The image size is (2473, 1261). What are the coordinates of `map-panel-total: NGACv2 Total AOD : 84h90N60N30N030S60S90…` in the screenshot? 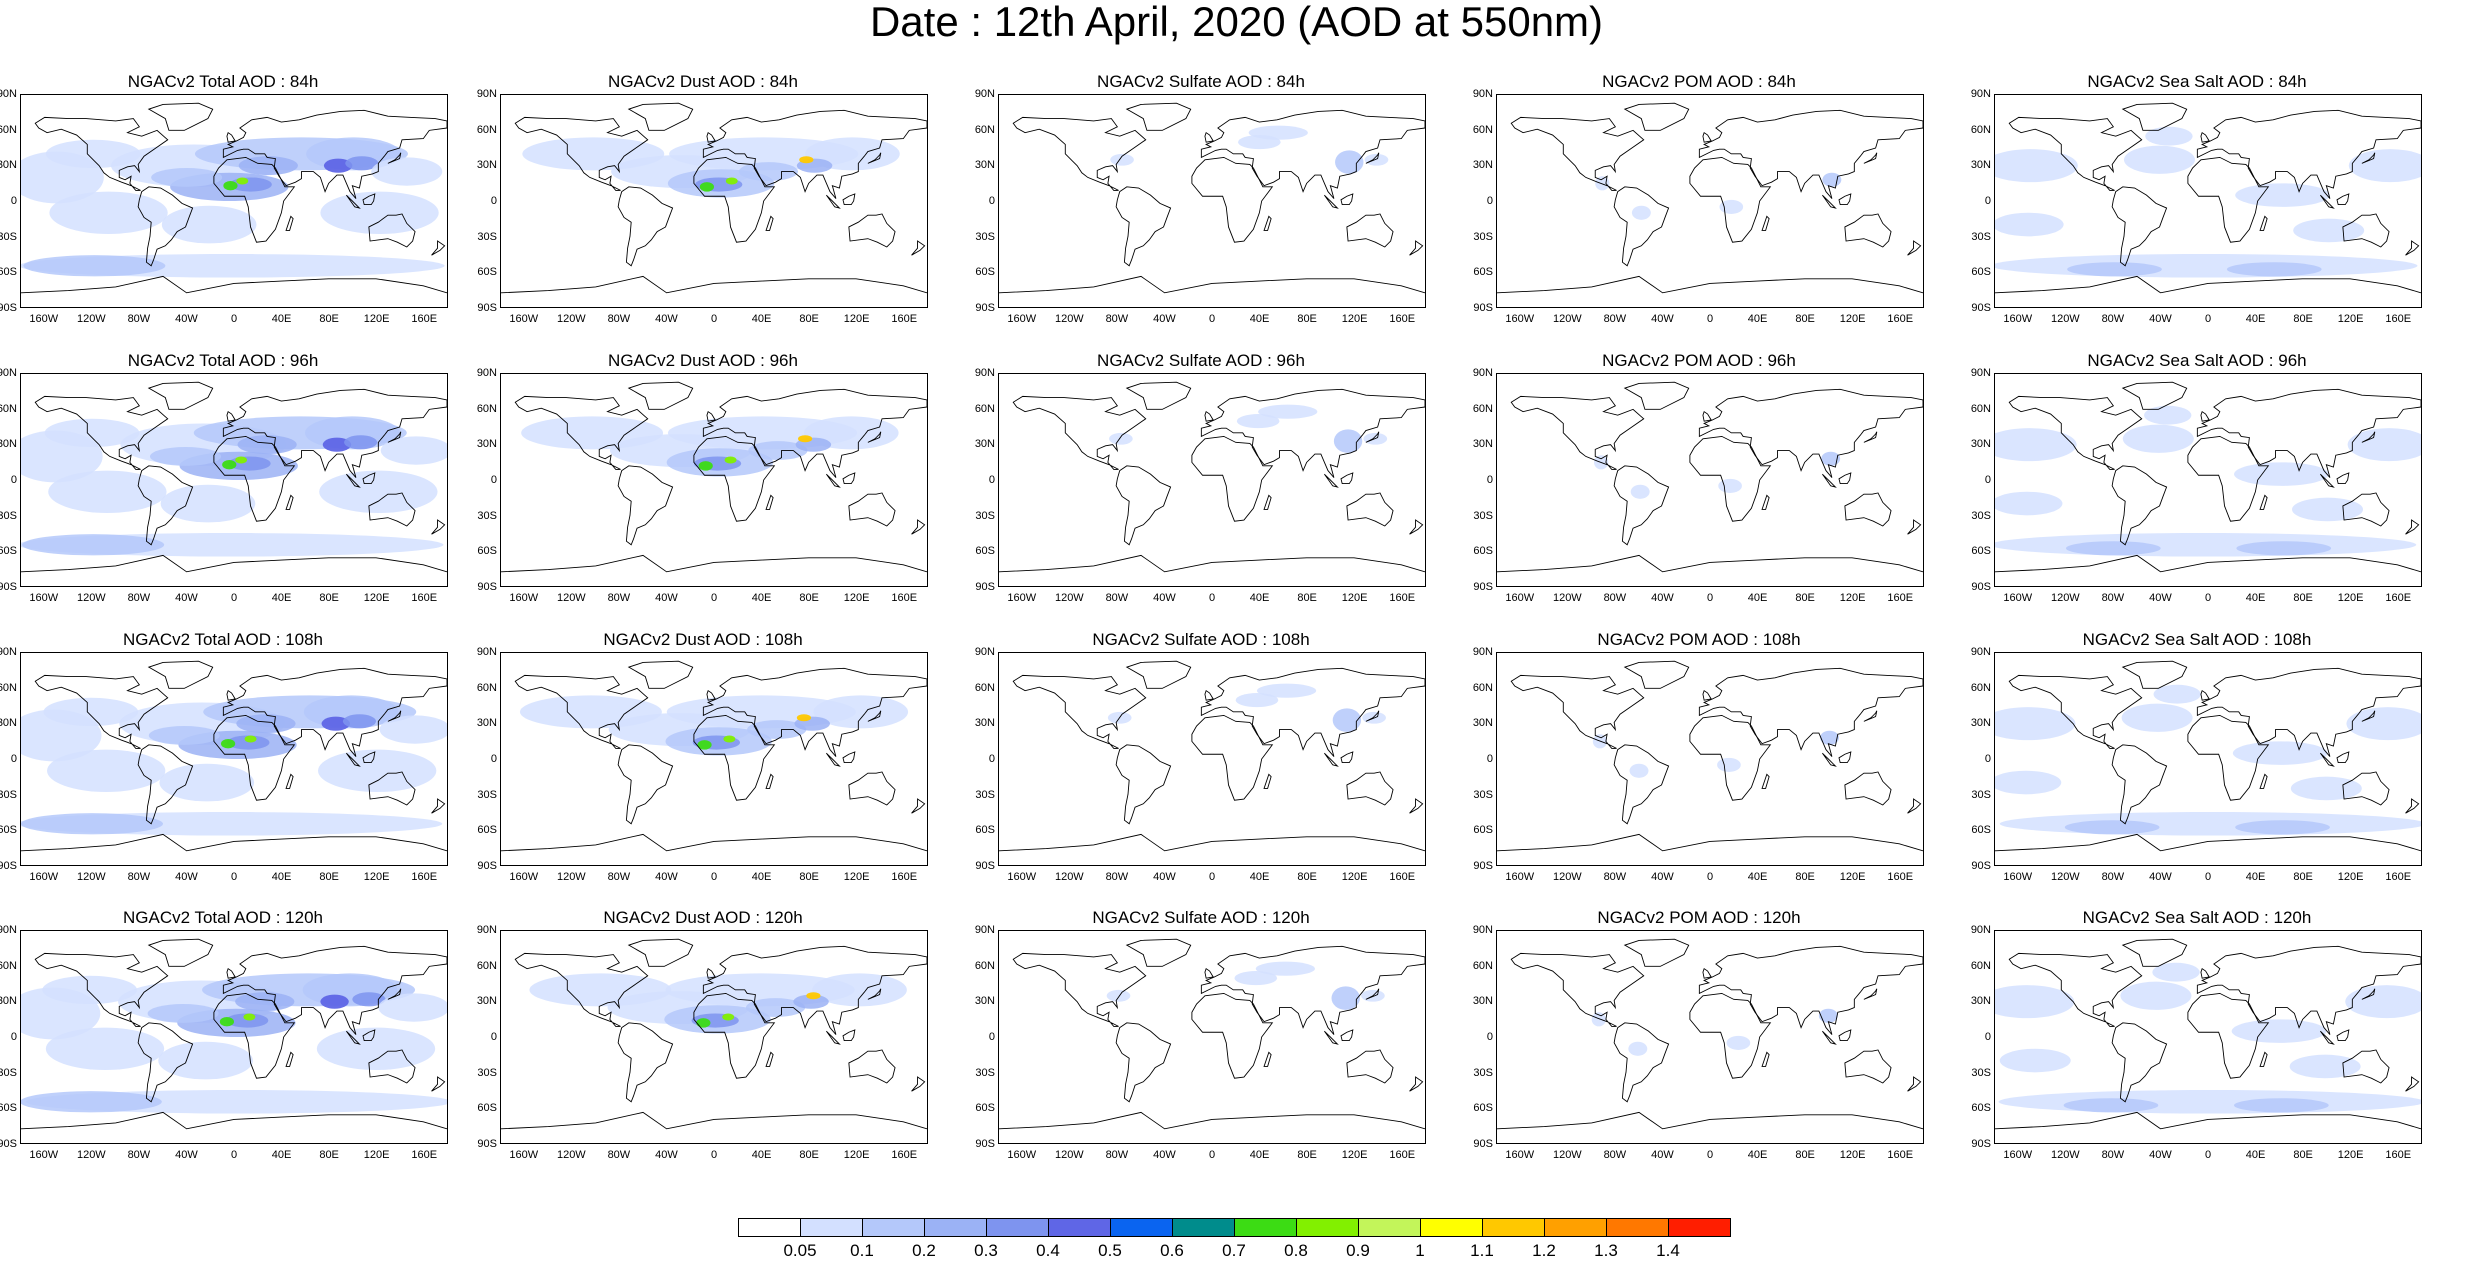 It's located at (224, 201).